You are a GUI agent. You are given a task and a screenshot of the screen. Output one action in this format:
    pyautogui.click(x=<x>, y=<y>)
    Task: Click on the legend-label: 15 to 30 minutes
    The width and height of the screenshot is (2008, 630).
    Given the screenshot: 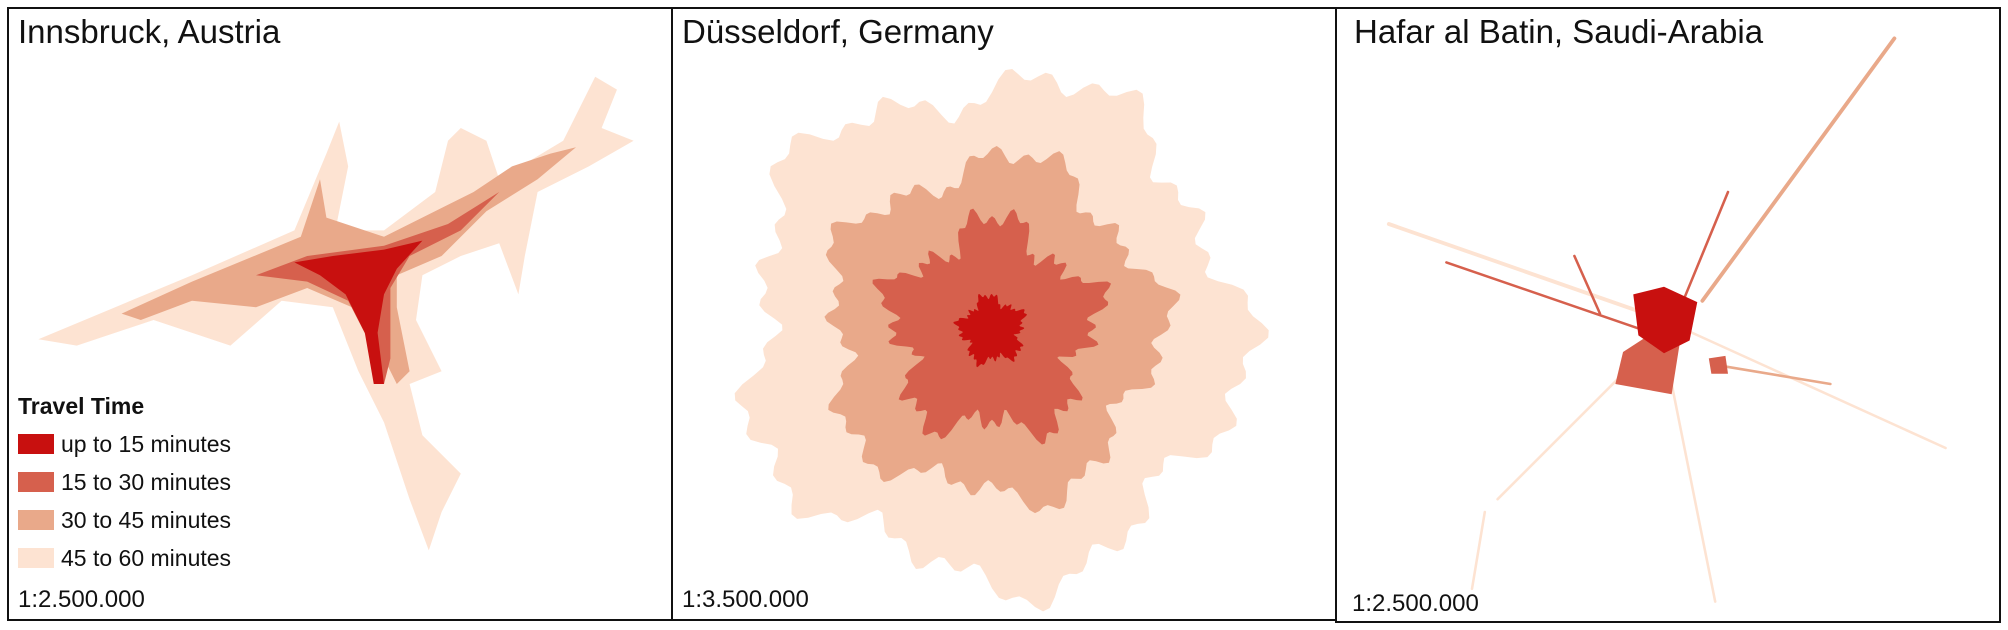 What is the action you would take?
    pyautogui.click(x=146, y=482)
    